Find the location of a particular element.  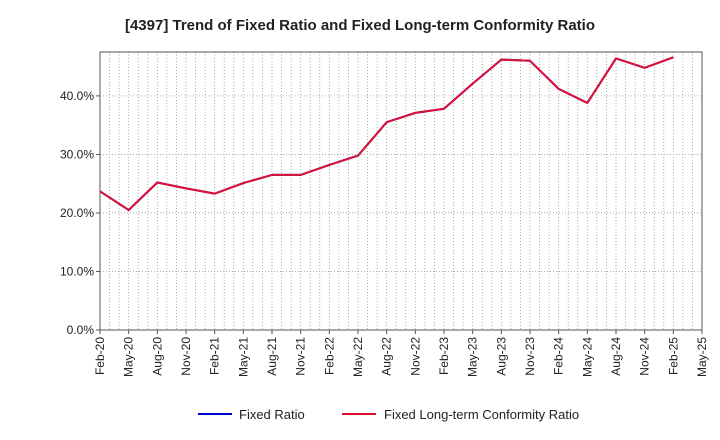

x-tick-label: Feb-21 is located at coordinates (215, 356).